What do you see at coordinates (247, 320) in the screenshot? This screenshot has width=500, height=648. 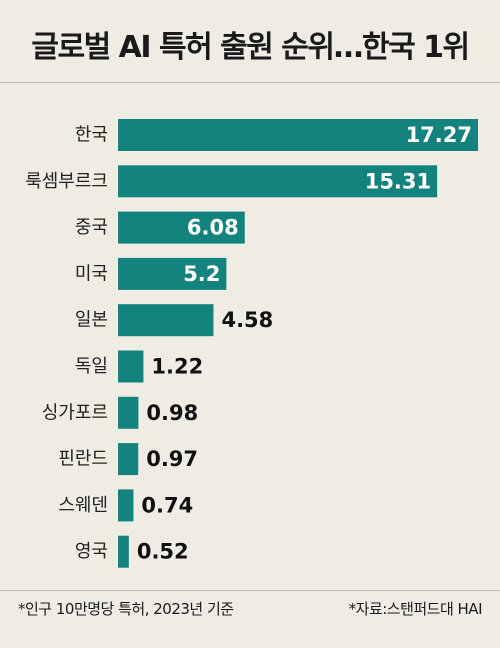 I see `value-label: 4.58` at bounding box center [247, 320].